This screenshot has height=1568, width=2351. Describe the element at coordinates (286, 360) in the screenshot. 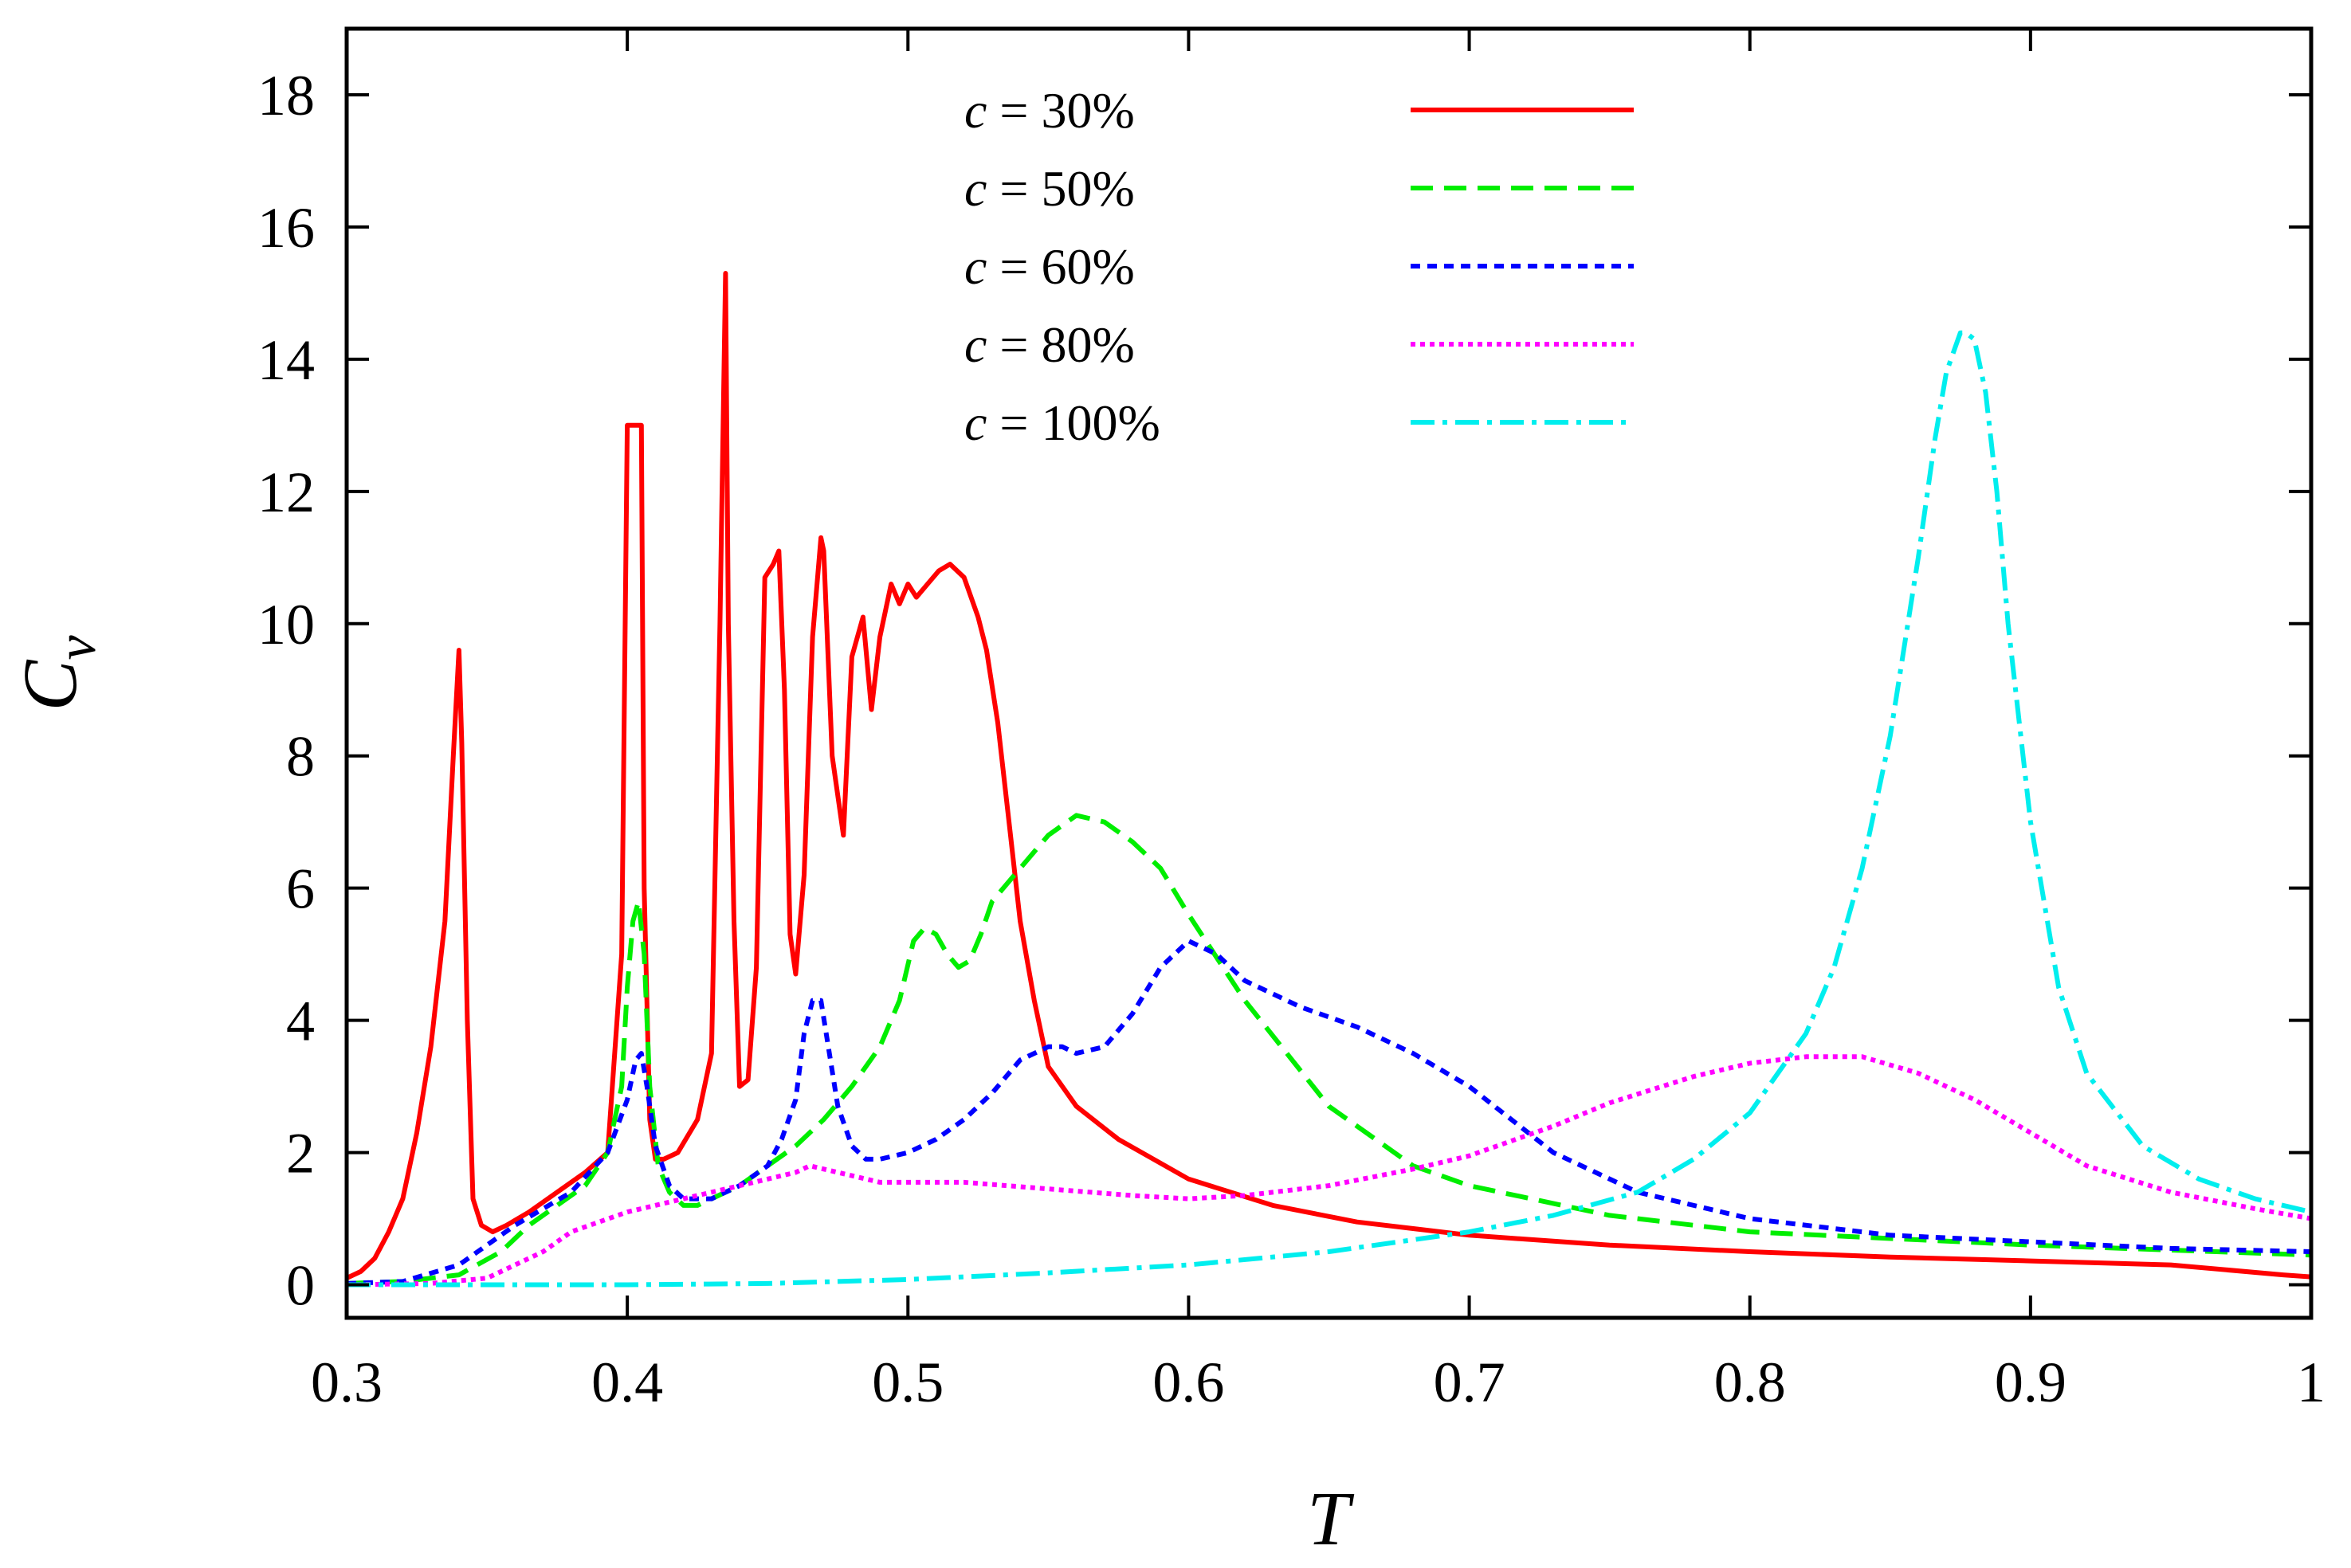

I see `y-tick-label: 14` at that location.